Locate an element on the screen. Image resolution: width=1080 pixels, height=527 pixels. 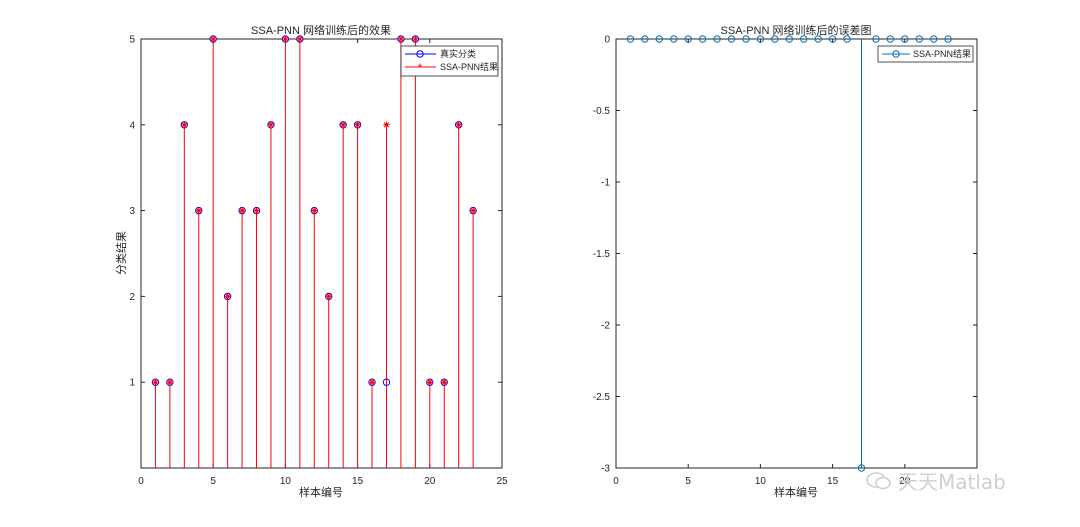
legend-label-predicted: SSA-PNN结果 is located at coordinates (469, 66).